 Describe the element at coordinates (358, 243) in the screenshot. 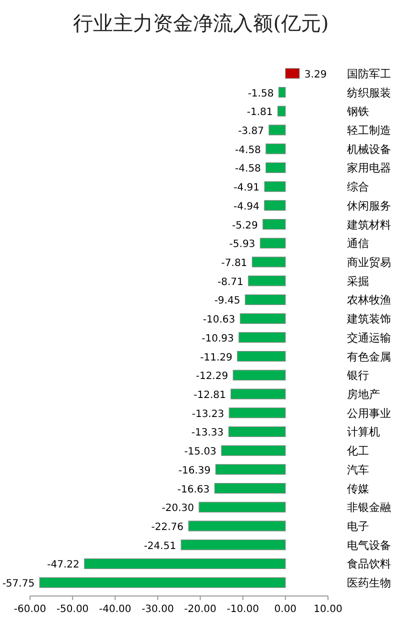

I see `y-tick-label: 通信` at that location.